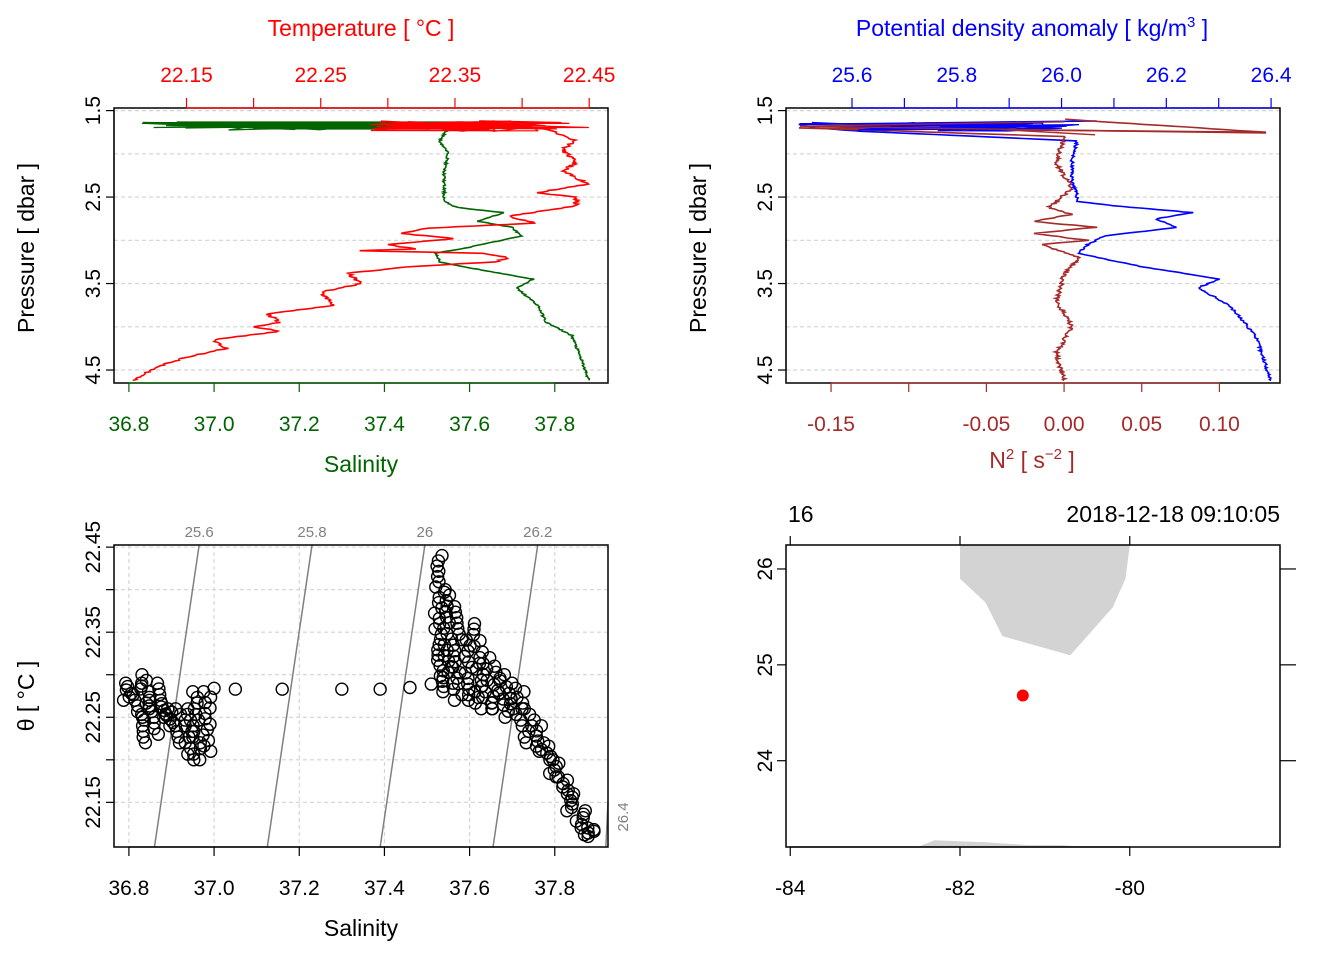 The width and height of the screenshot is (1344, 960). What do you see at coordinates (765, 761) in the screenshot?
I see `latitude-tick-label: 24` at bounding box center [765, 761].